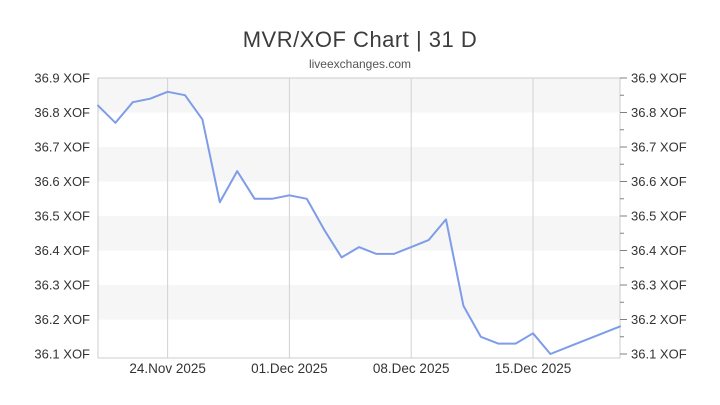  Describe the element at coordinates (659, 285) in the screenshot. I see `y-axis-label-right: 36.3 XOF` at that location.